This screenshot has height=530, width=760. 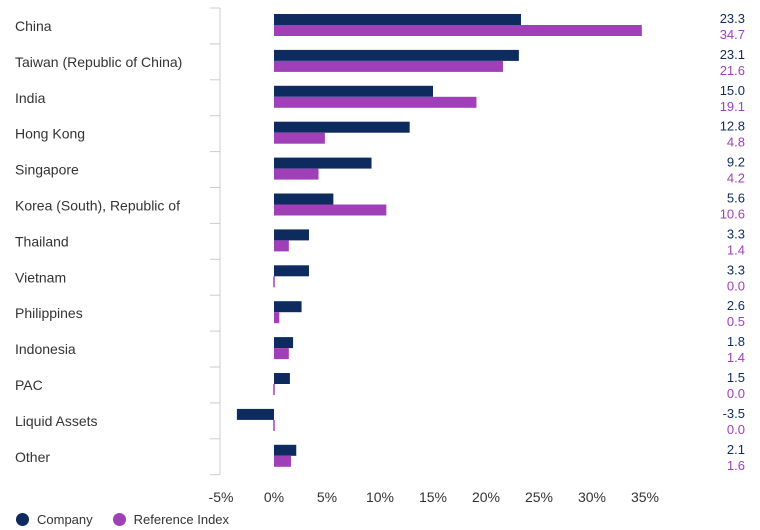 I want to click on x-tick-label: 35%, so click(x=645, y=497).